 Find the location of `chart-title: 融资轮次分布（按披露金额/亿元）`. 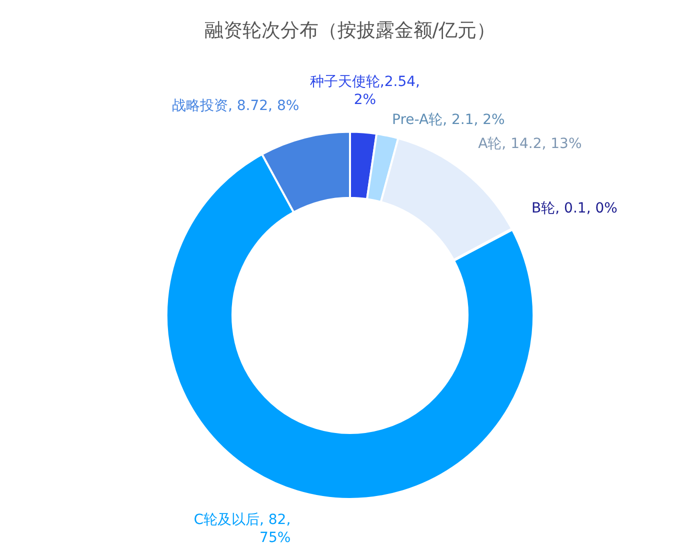

chart-title: 融资轮次分布（按披露金额/亿元） is located at coordinates (350, 30).